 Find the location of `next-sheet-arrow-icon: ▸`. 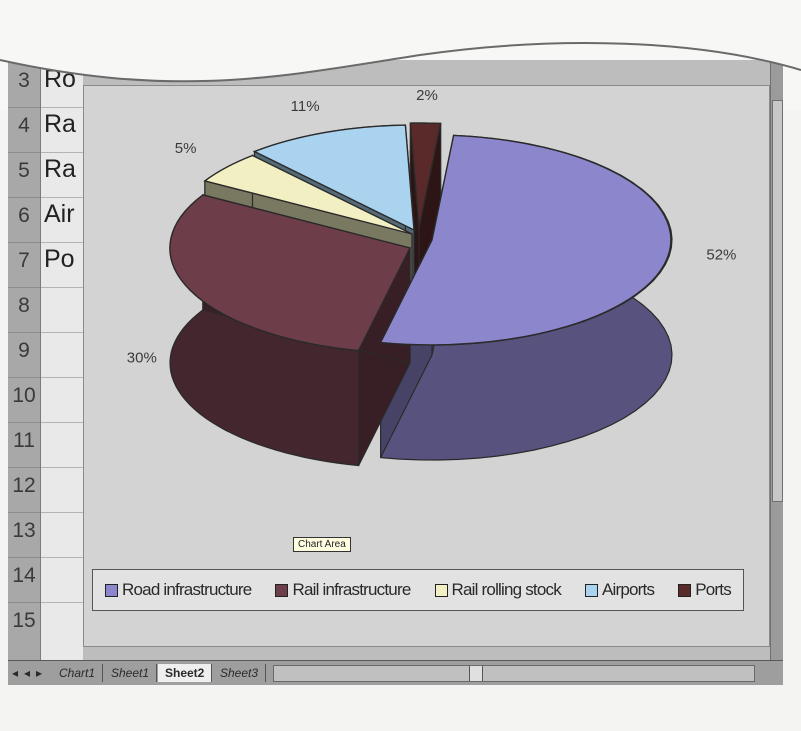

next-sheet-arrow-icon: ▸ is located at coordinates (39, 673).